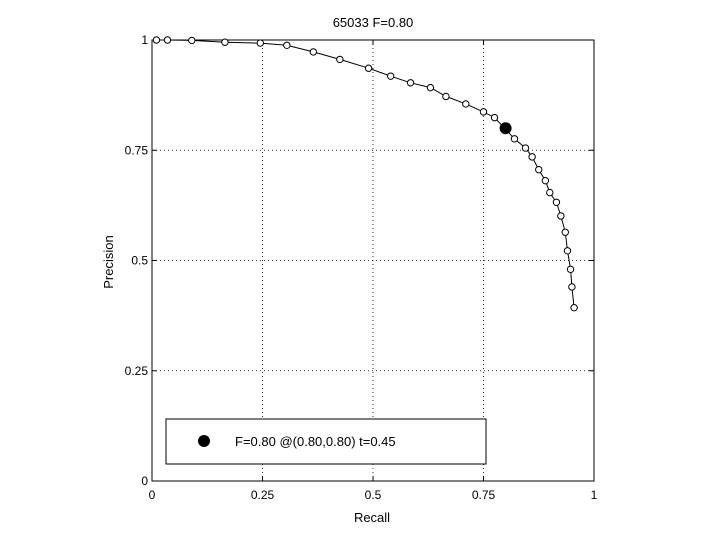 The width and height of the screenshot is (720, 540). Describe the element at coordinates (372, 517) in the screenshot. I see `x-axis-label: Recall` at that location.